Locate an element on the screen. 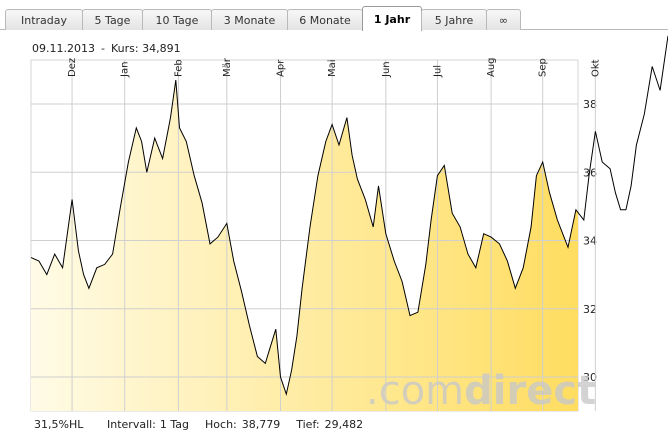 The width and height of the screenshot is (668, 434). high-value: 38,779 is located at coordinates (261, 424).